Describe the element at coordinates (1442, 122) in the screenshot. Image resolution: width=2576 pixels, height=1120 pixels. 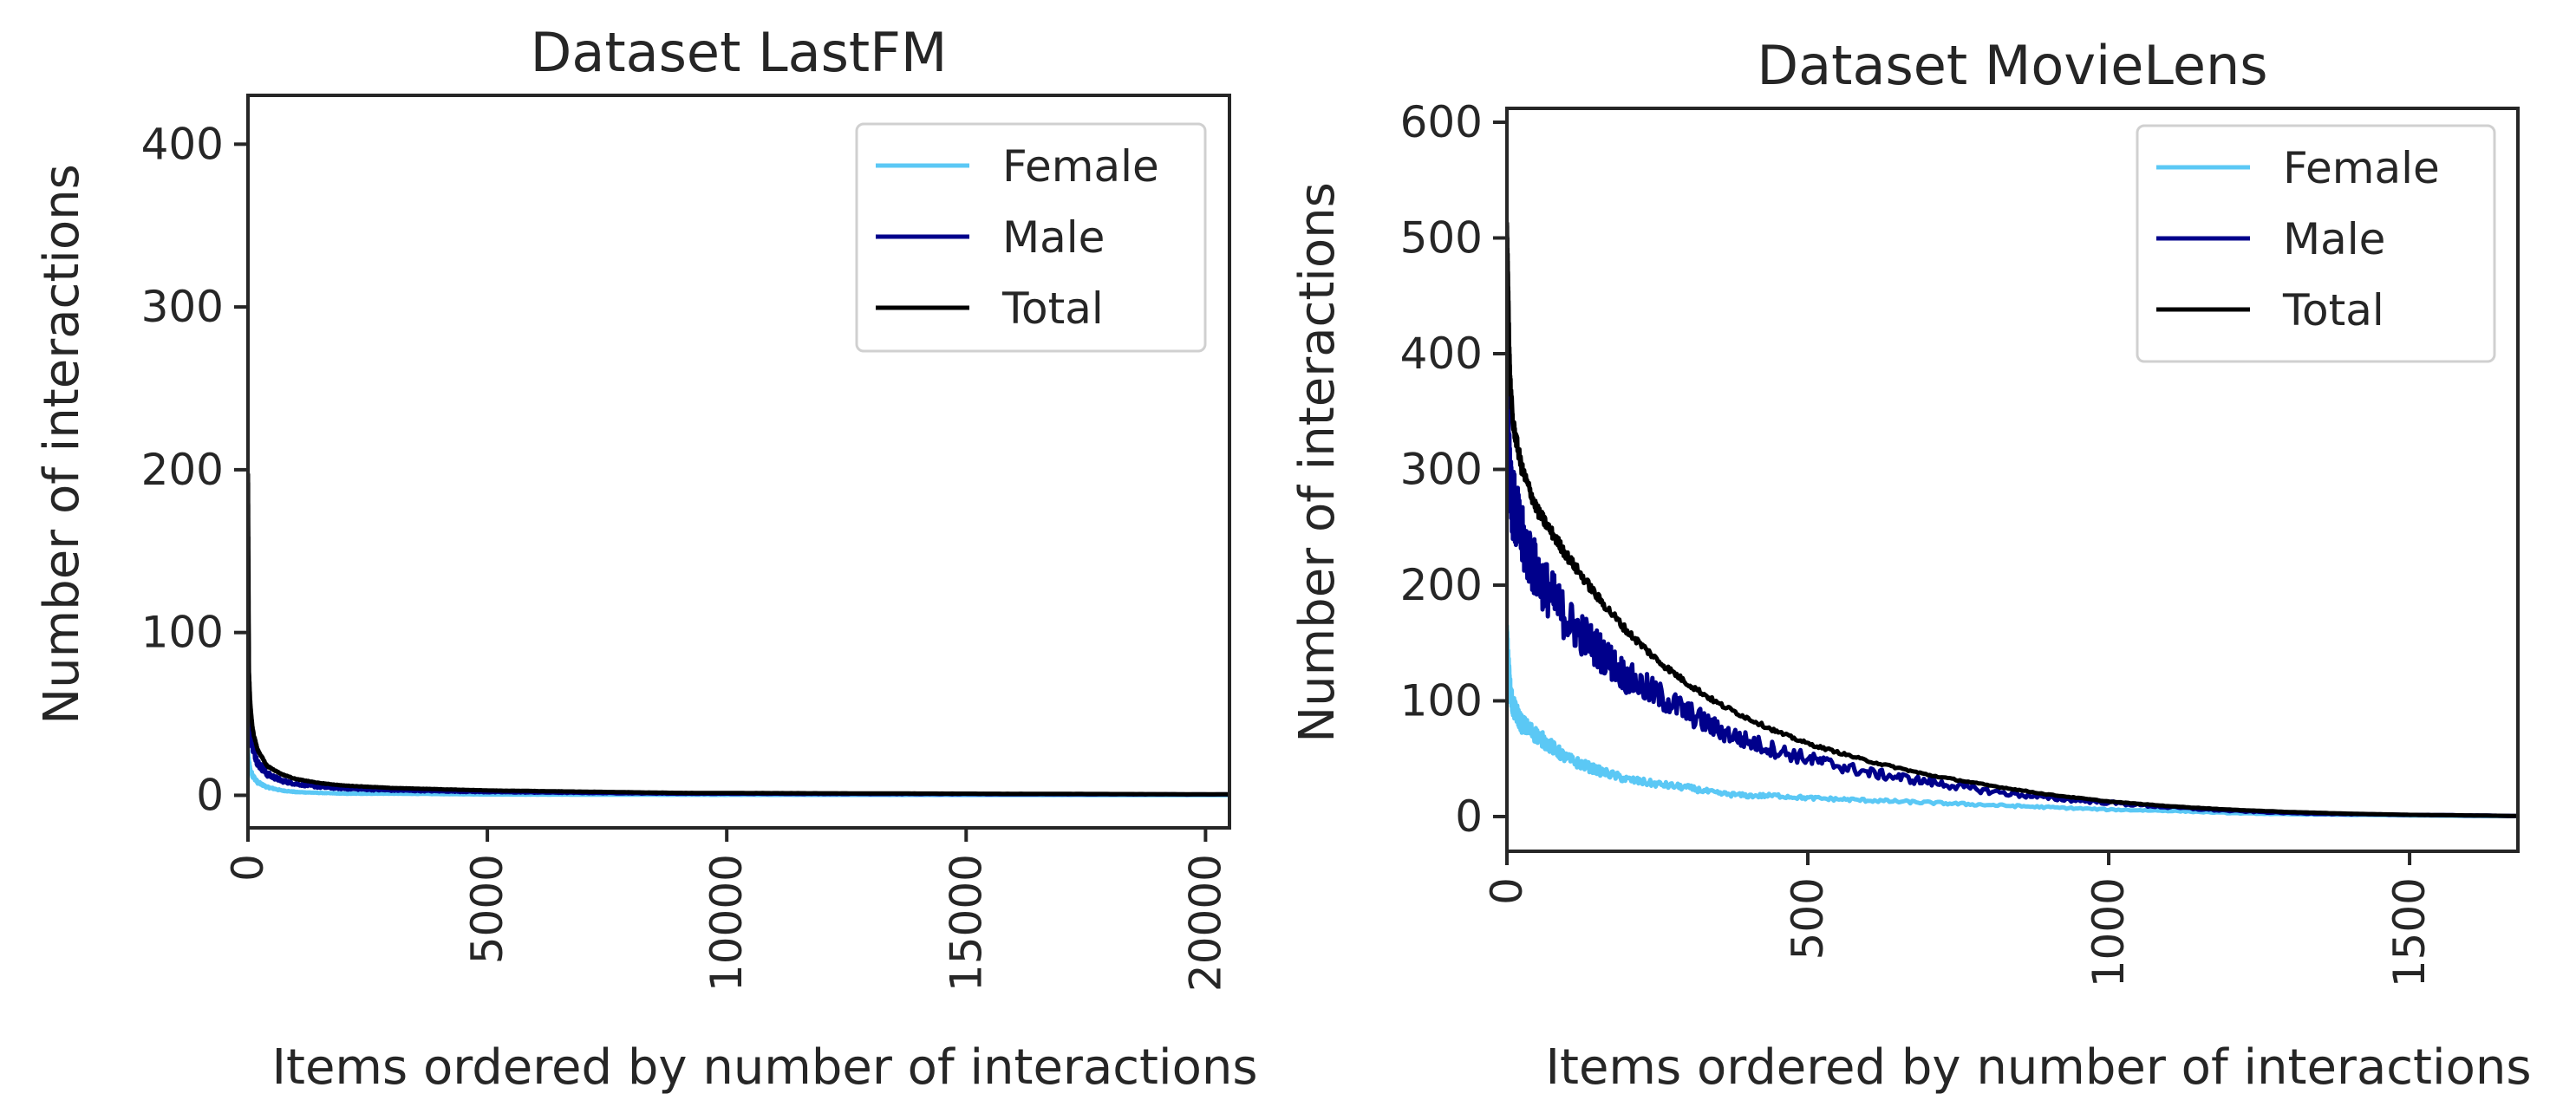
I see `y-tick-label: 600` at that location.